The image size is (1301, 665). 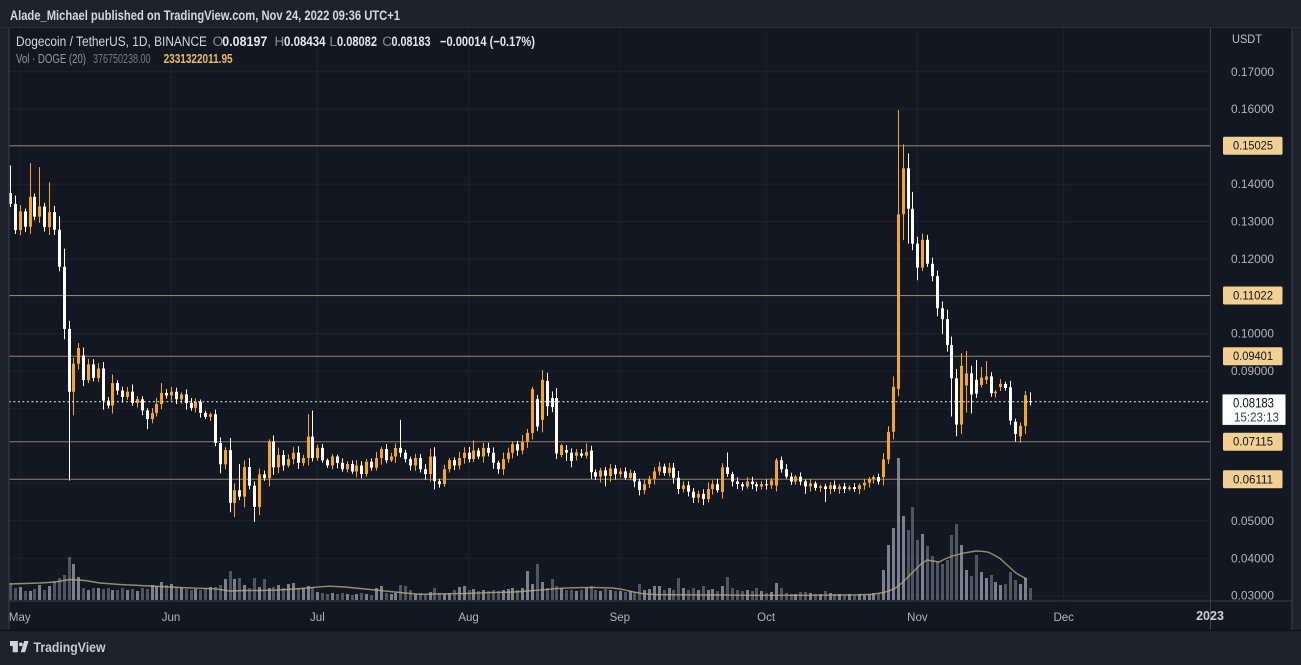 I want to click on svg-text: 0.12000, so click(x=1252, y=260).